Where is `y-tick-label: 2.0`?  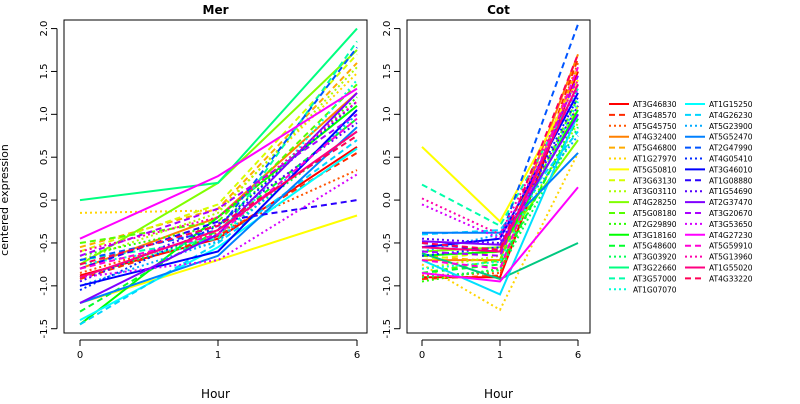 y-tick-label: 2.0 is located at coordinates (387, 29).